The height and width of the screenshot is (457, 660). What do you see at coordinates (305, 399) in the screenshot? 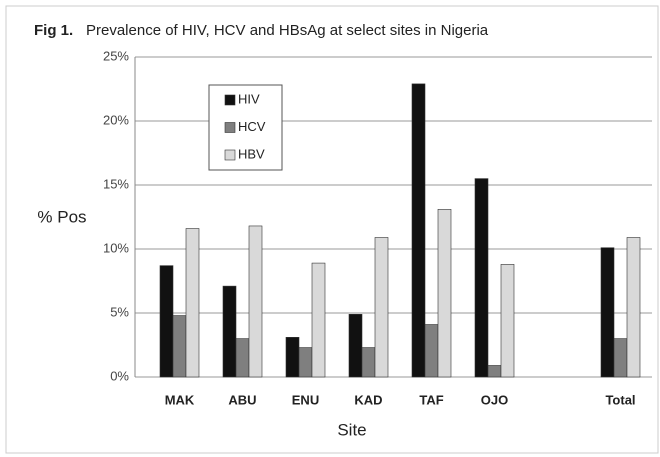
I see `x-tick-label: ENU` at bounding box center [305, 399].